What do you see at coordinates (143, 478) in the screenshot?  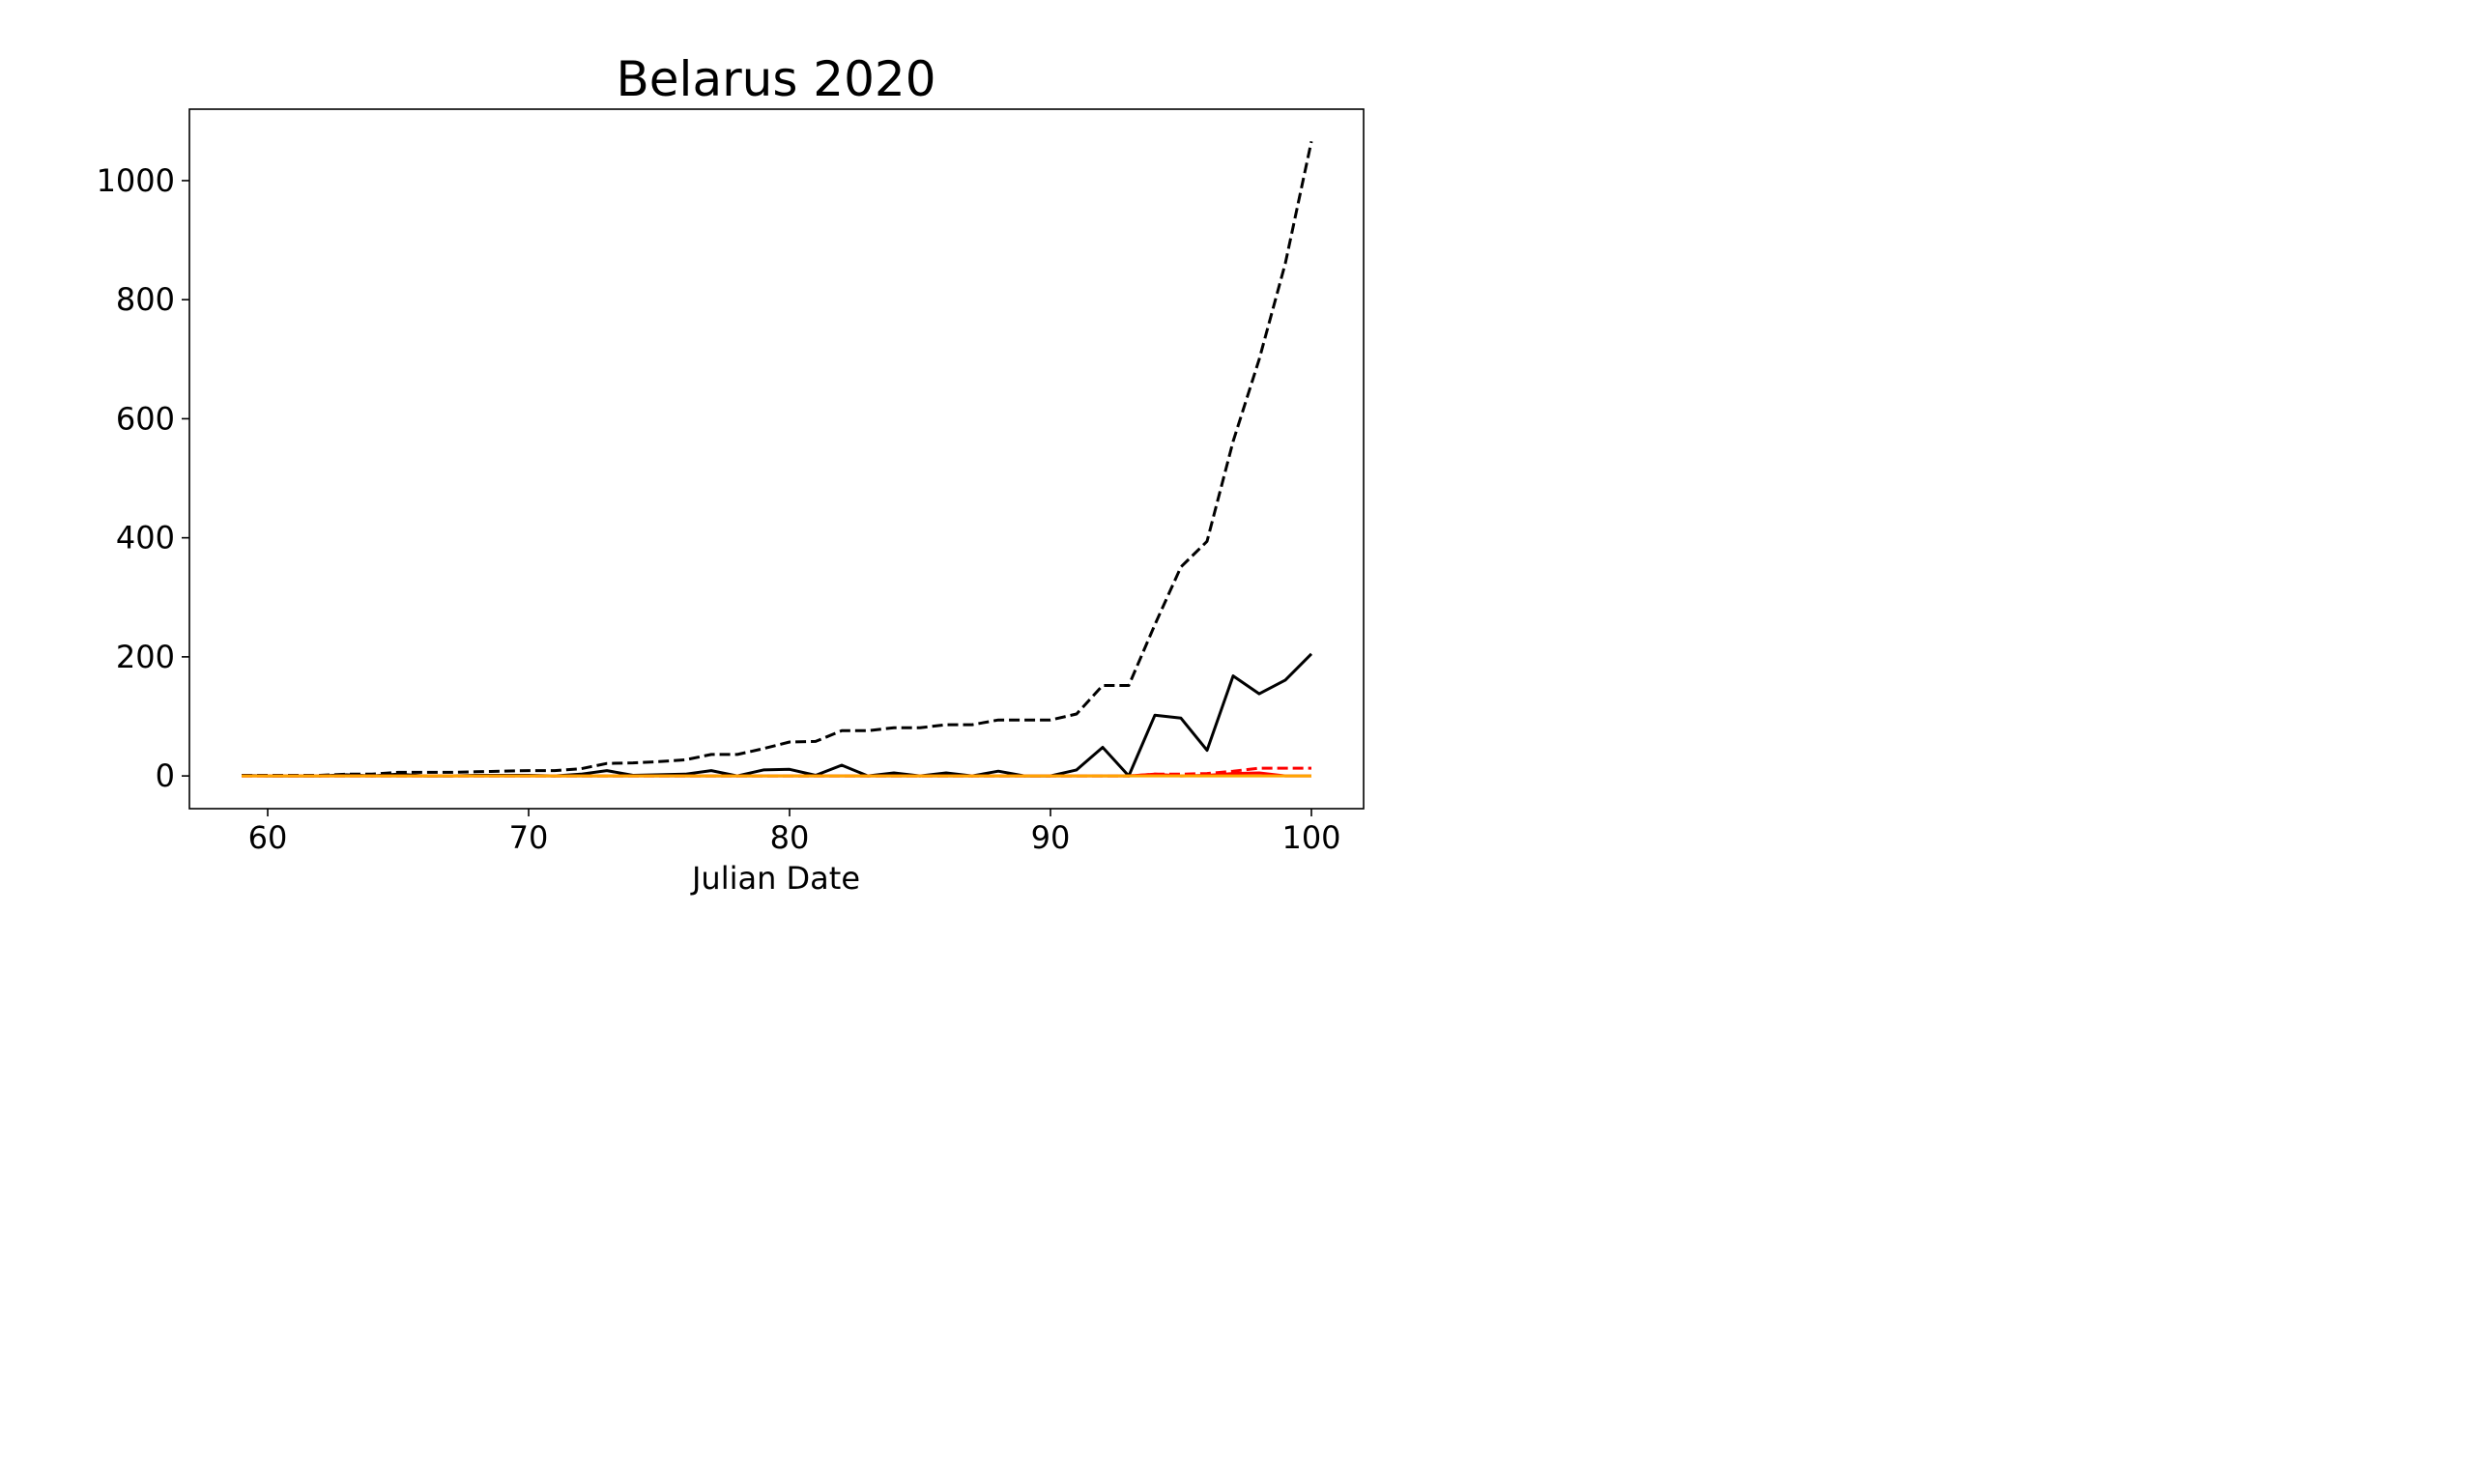 I see `y-axis: 0 200 400 600 800 1000` at bounding box center [143, 478].